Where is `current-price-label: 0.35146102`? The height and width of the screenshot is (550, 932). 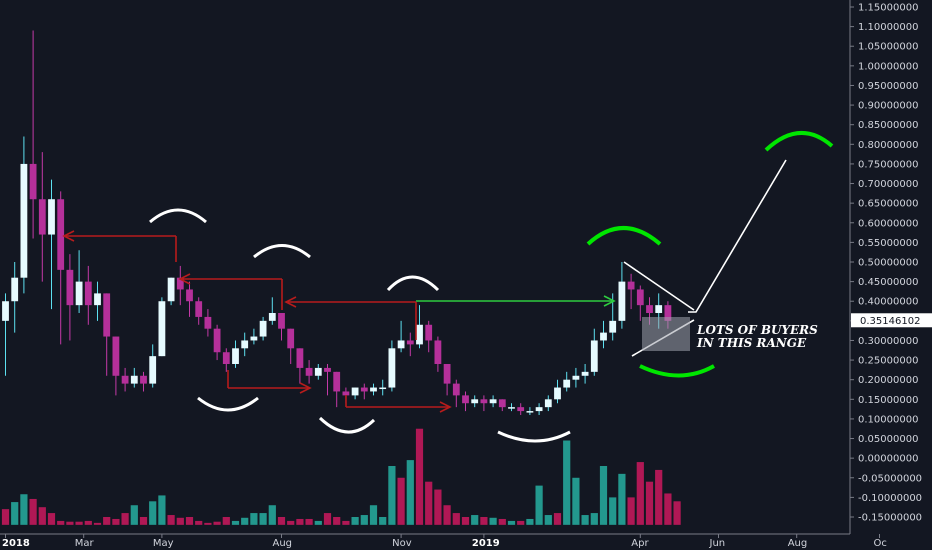 current-price-label: 0.35146102 is located at coordinates (890, 321).